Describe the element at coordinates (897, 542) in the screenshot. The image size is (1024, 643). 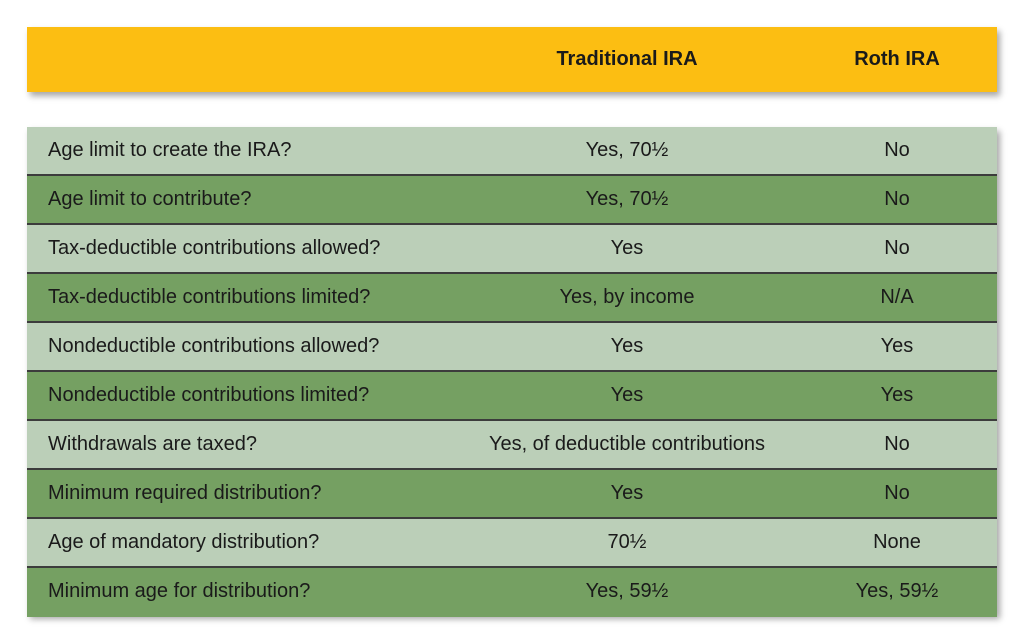
I see `roth-value: None` at that location.